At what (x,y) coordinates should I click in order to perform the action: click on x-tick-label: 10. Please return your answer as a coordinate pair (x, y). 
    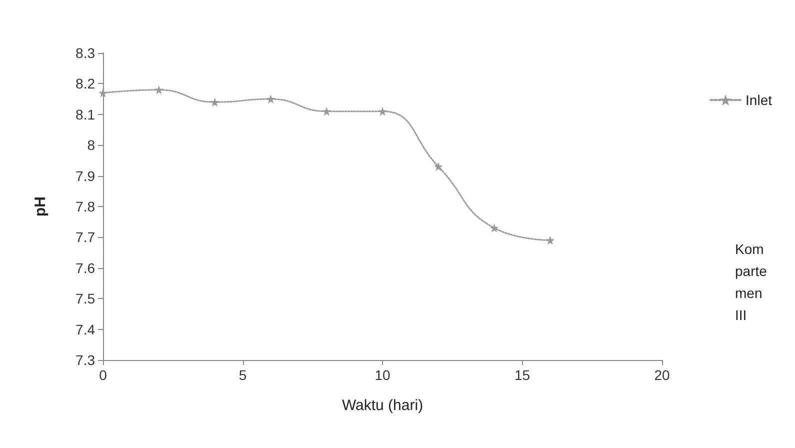
    Looking at the image, I should click on (382, 375).